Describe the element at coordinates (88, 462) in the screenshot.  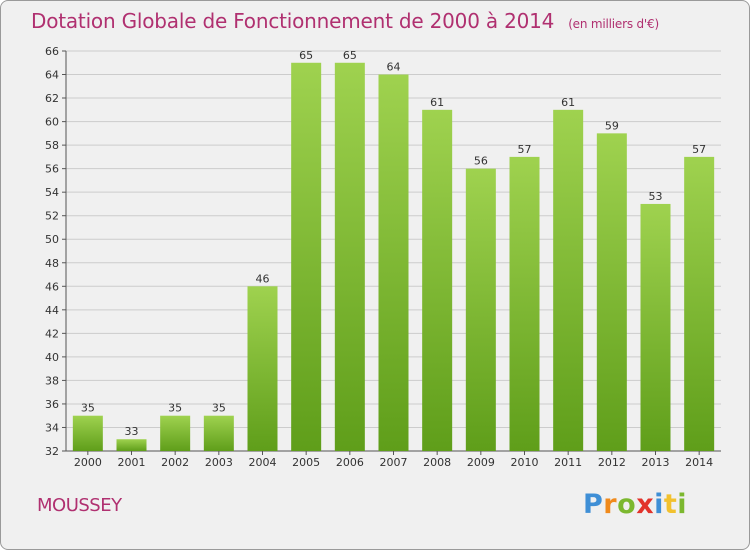
I see `x-tick-label-2000: 2000` at that location.